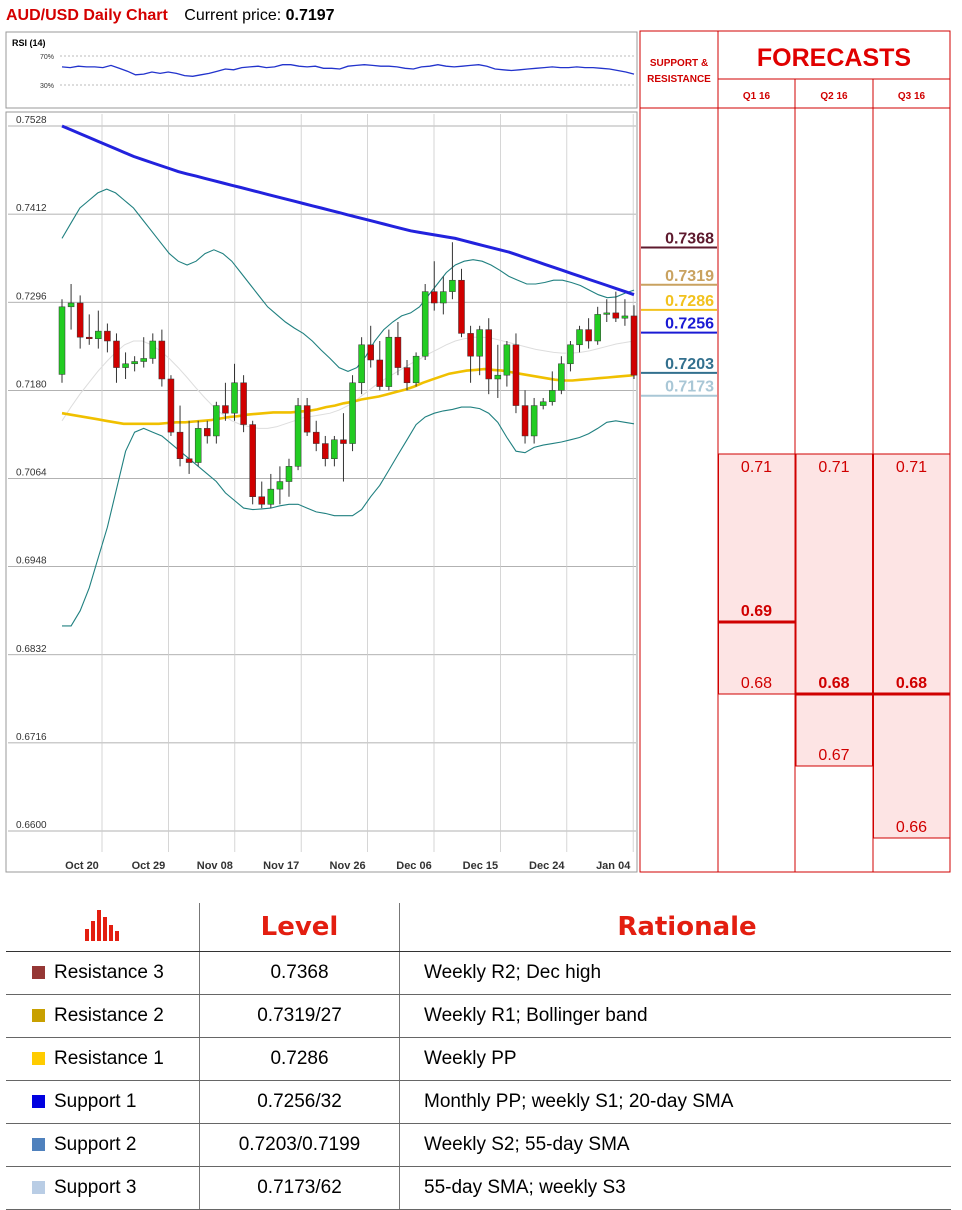 Image resolution: width=962 pixels, height=1210 pixels. Describe the element at coordinates (478, 1188) in the screenshot. I see `levels-table-row: Support 3 0.7173/62 55-day SMA; weekly S3` at that location.